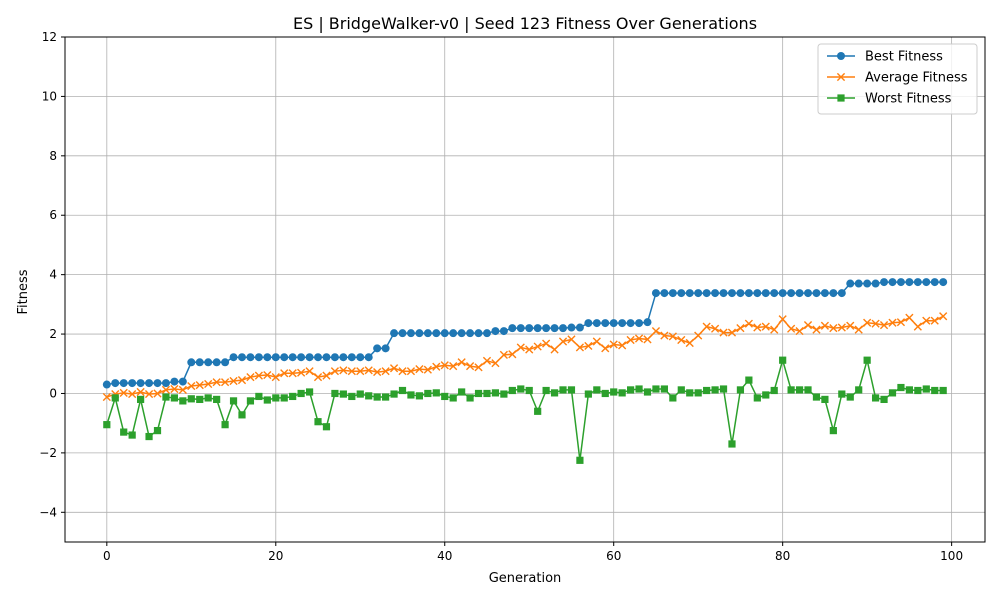 The image size is (1000, 600). What do you see at coordinates (23, 291) in the screenshot?
I see `y-axis-label: Fitness` at bounding box center [23, 291].